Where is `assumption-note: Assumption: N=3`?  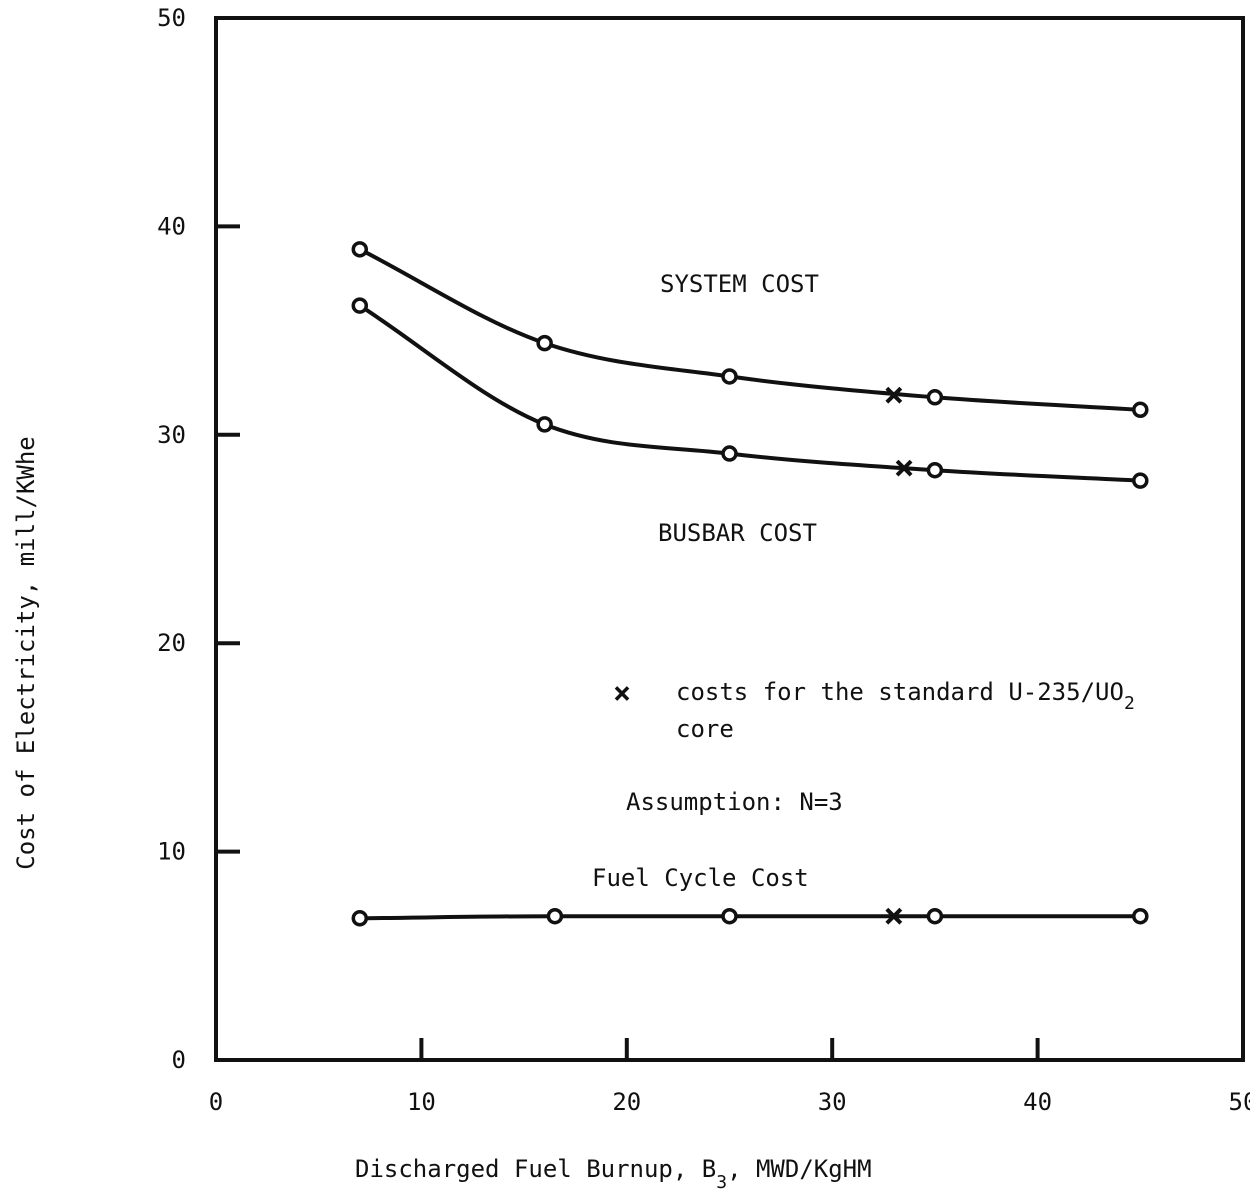 assumption-note: Assumption: N=3 is located at coordinates (734, 802).